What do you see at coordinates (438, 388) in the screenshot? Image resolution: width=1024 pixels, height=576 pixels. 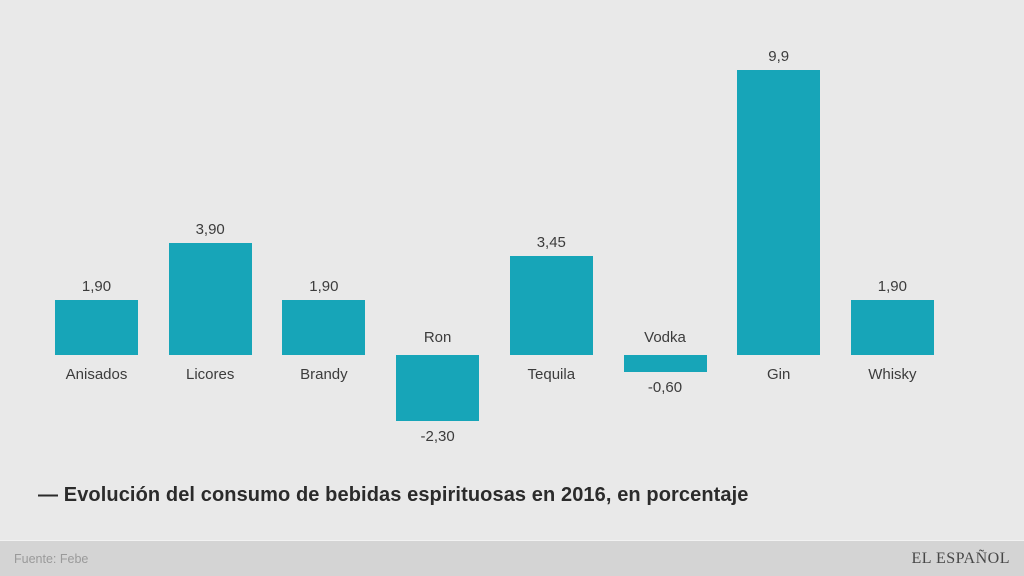 I see `bar-ron` at bounding box center [438, 388].